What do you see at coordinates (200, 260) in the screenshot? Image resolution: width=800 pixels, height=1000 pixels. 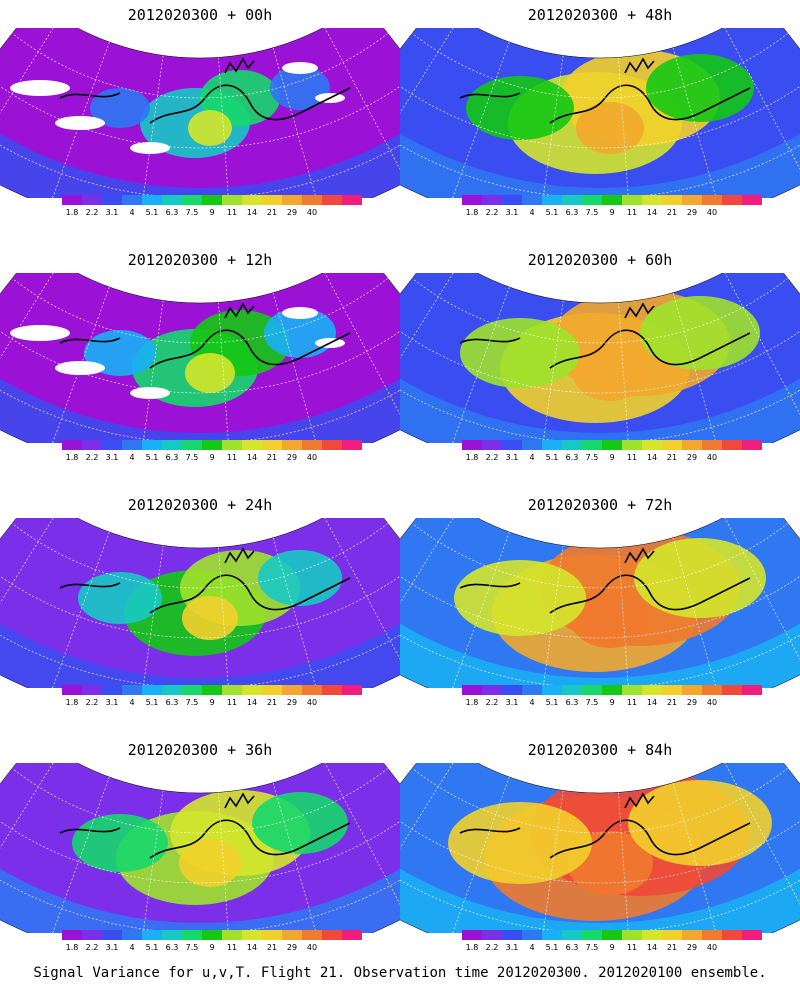 I see `panel-title: 2012020300 + 12h` at bounding box center [200, 260].